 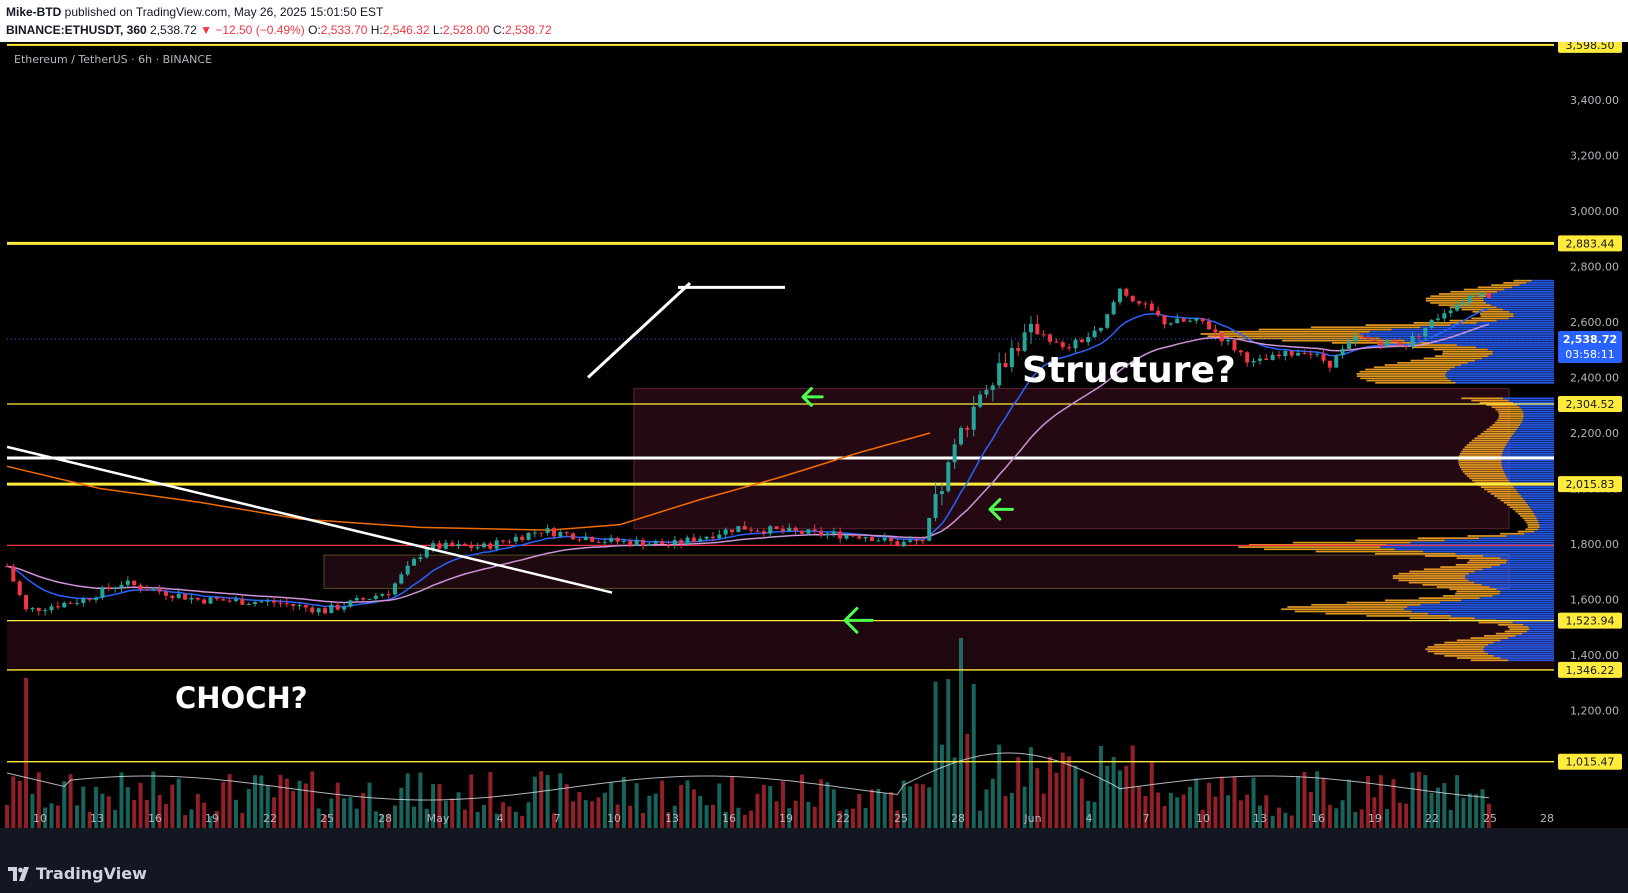 What do you see at coordinates (173, 30) in the screenshot?
I see `last-price: 2,538.72` at bounding box center [173, 30].